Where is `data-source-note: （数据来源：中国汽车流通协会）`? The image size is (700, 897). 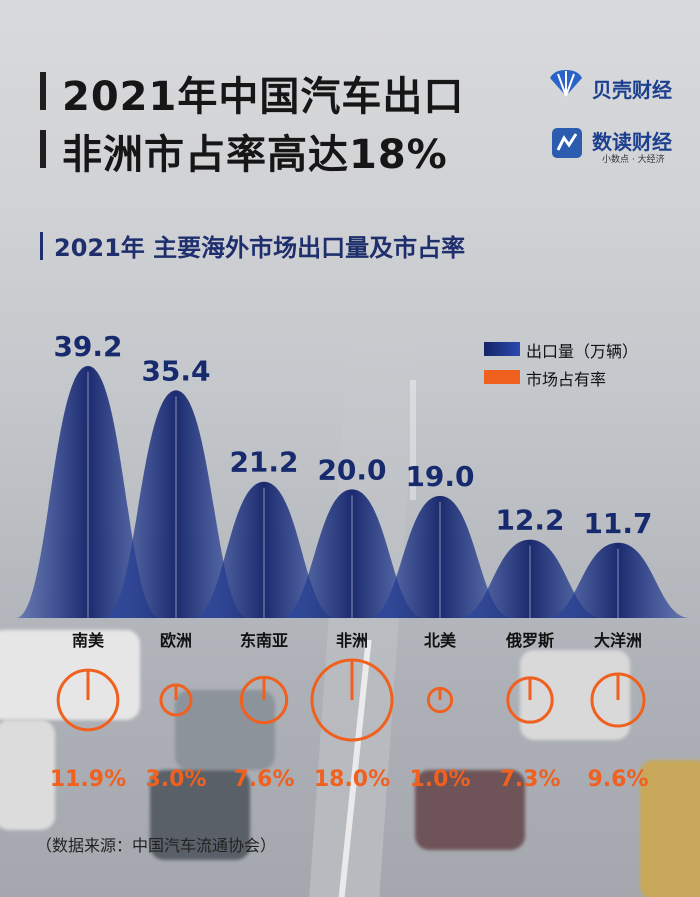 data-source-note: （数据来源：中国汽车流通协会） is located at coordinates (156, 845).